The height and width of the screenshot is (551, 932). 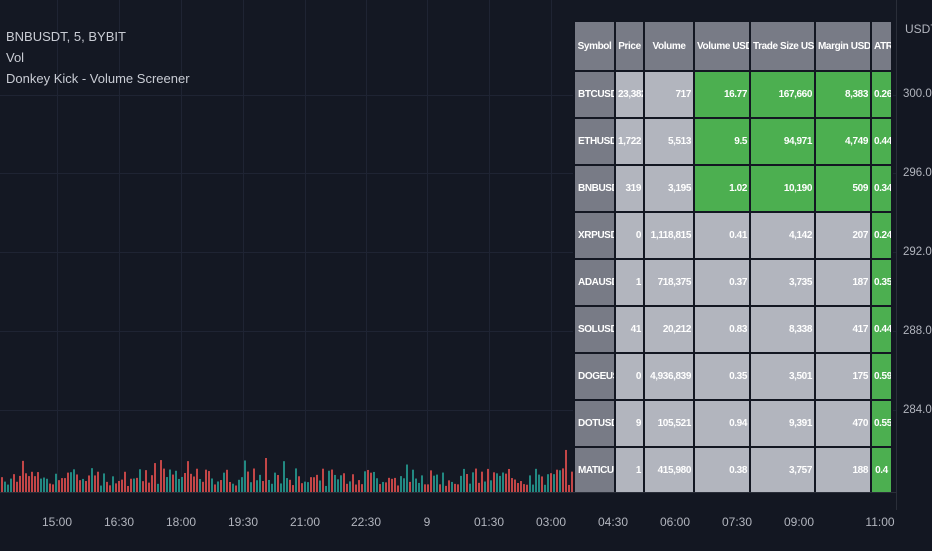 I want to click on header-trade-size: Trade Size USD (1%), so click(x=782, y=46).